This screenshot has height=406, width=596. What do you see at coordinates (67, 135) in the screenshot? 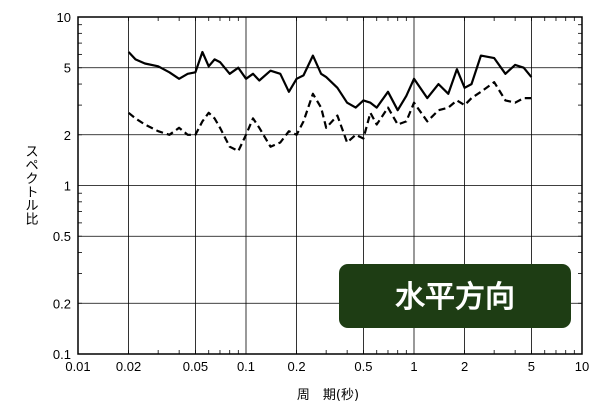
I see `y-tick-label: 2` at bounding box center [67, 135].